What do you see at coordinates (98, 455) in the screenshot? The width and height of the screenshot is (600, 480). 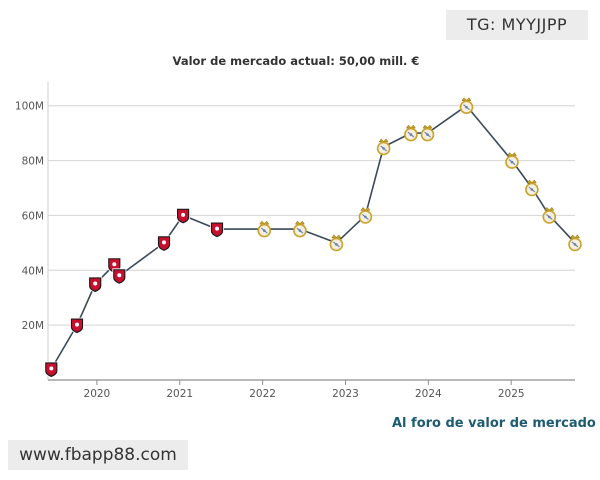 I see `website-watermark: www.fbapp88.com` at bounding box center [98, 455].